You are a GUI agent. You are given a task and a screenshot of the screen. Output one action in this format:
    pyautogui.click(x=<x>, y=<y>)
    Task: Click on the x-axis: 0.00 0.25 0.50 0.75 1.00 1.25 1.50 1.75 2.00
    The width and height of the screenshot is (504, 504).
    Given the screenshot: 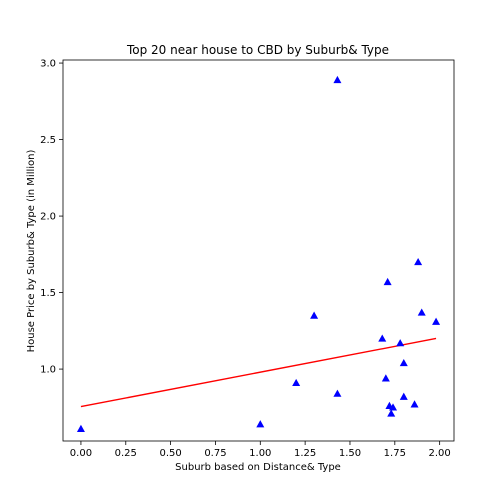 What is the action you would take?
    pyautogui.click(x=260, y=450)
    